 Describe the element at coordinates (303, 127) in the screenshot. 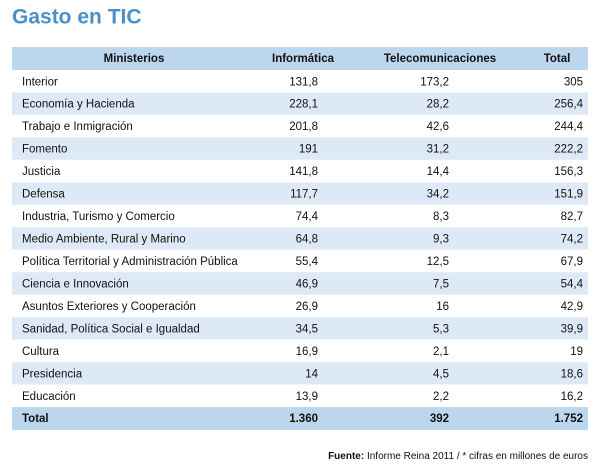

I see `value-cell: 201,8` at that location.